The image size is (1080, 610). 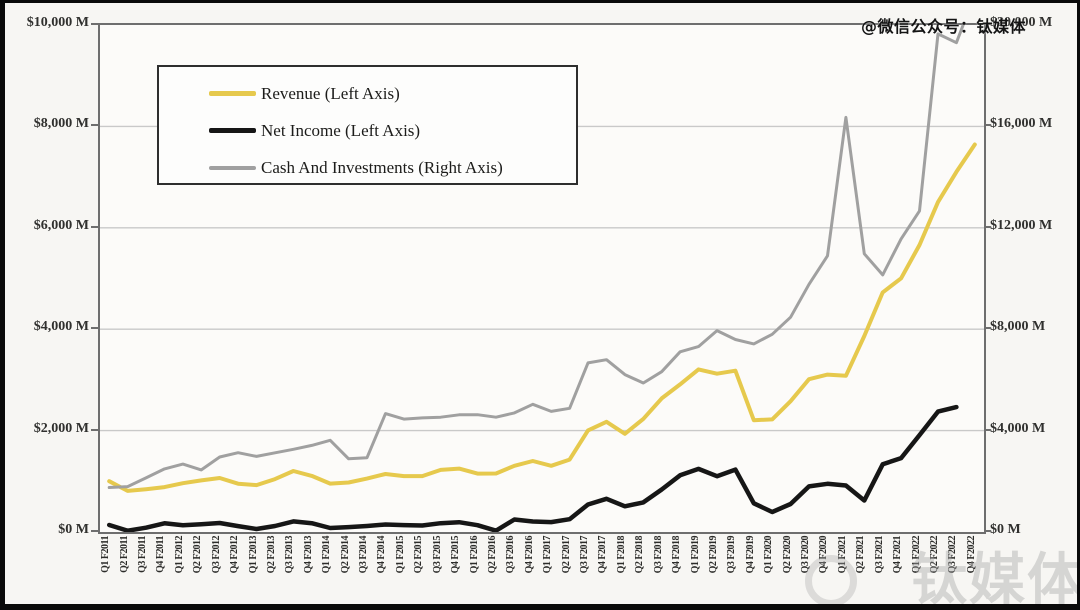 What do you see at coordinates (61, 124) in the screenshot?
I see `y-axis-label-left: $8,000 M` at bounding box center [61, 124].